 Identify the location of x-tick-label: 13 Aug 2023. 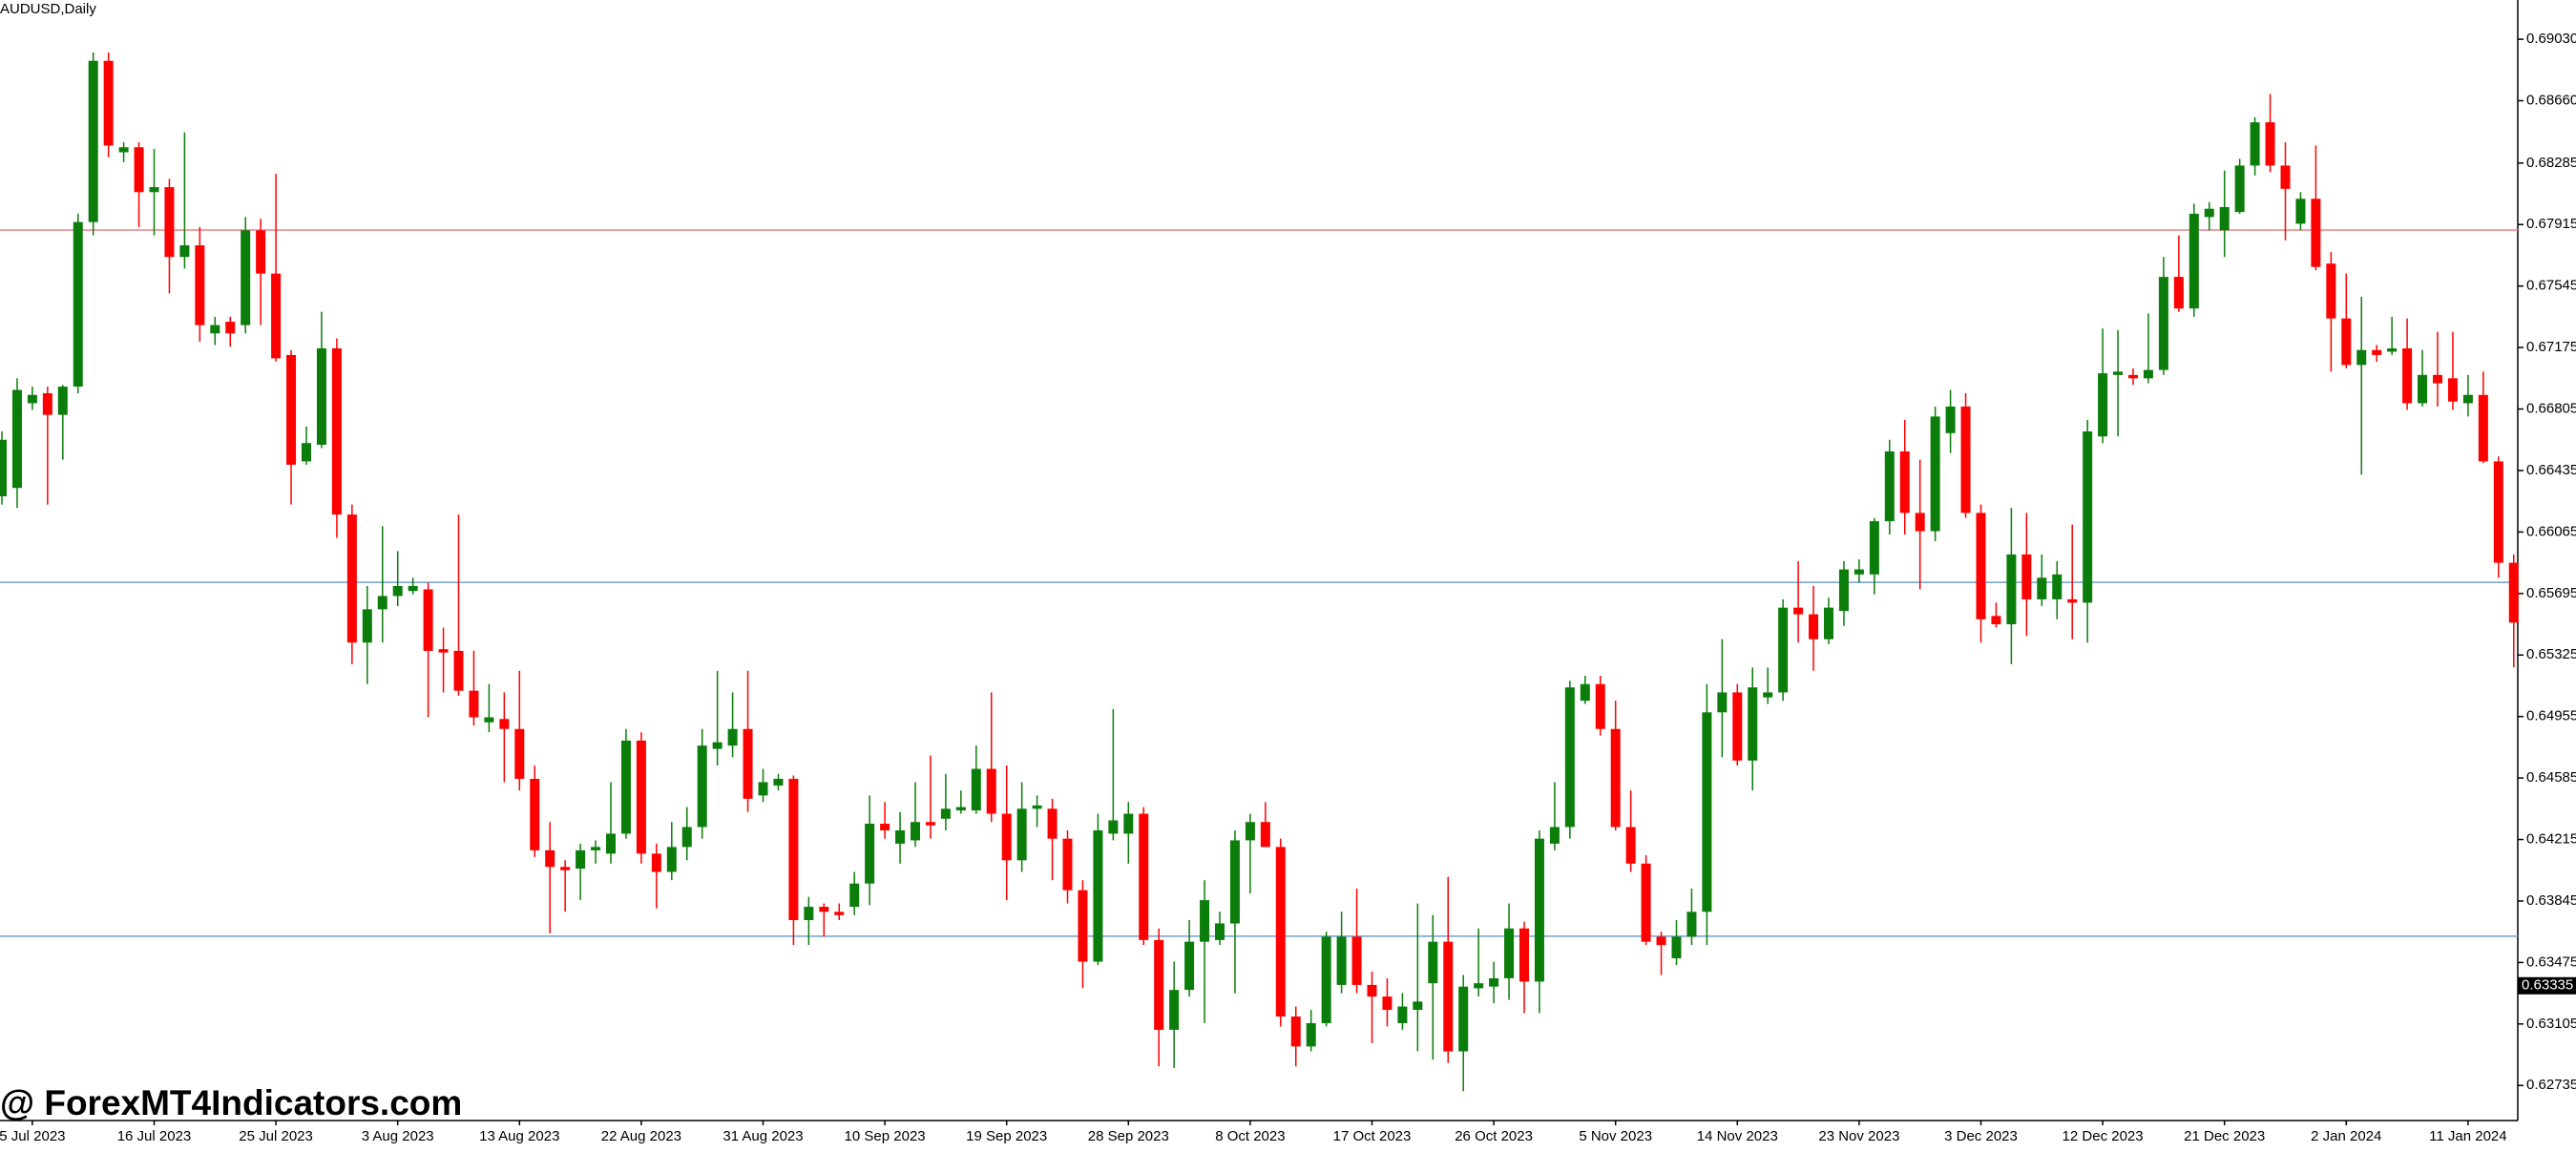
(519, 1136).